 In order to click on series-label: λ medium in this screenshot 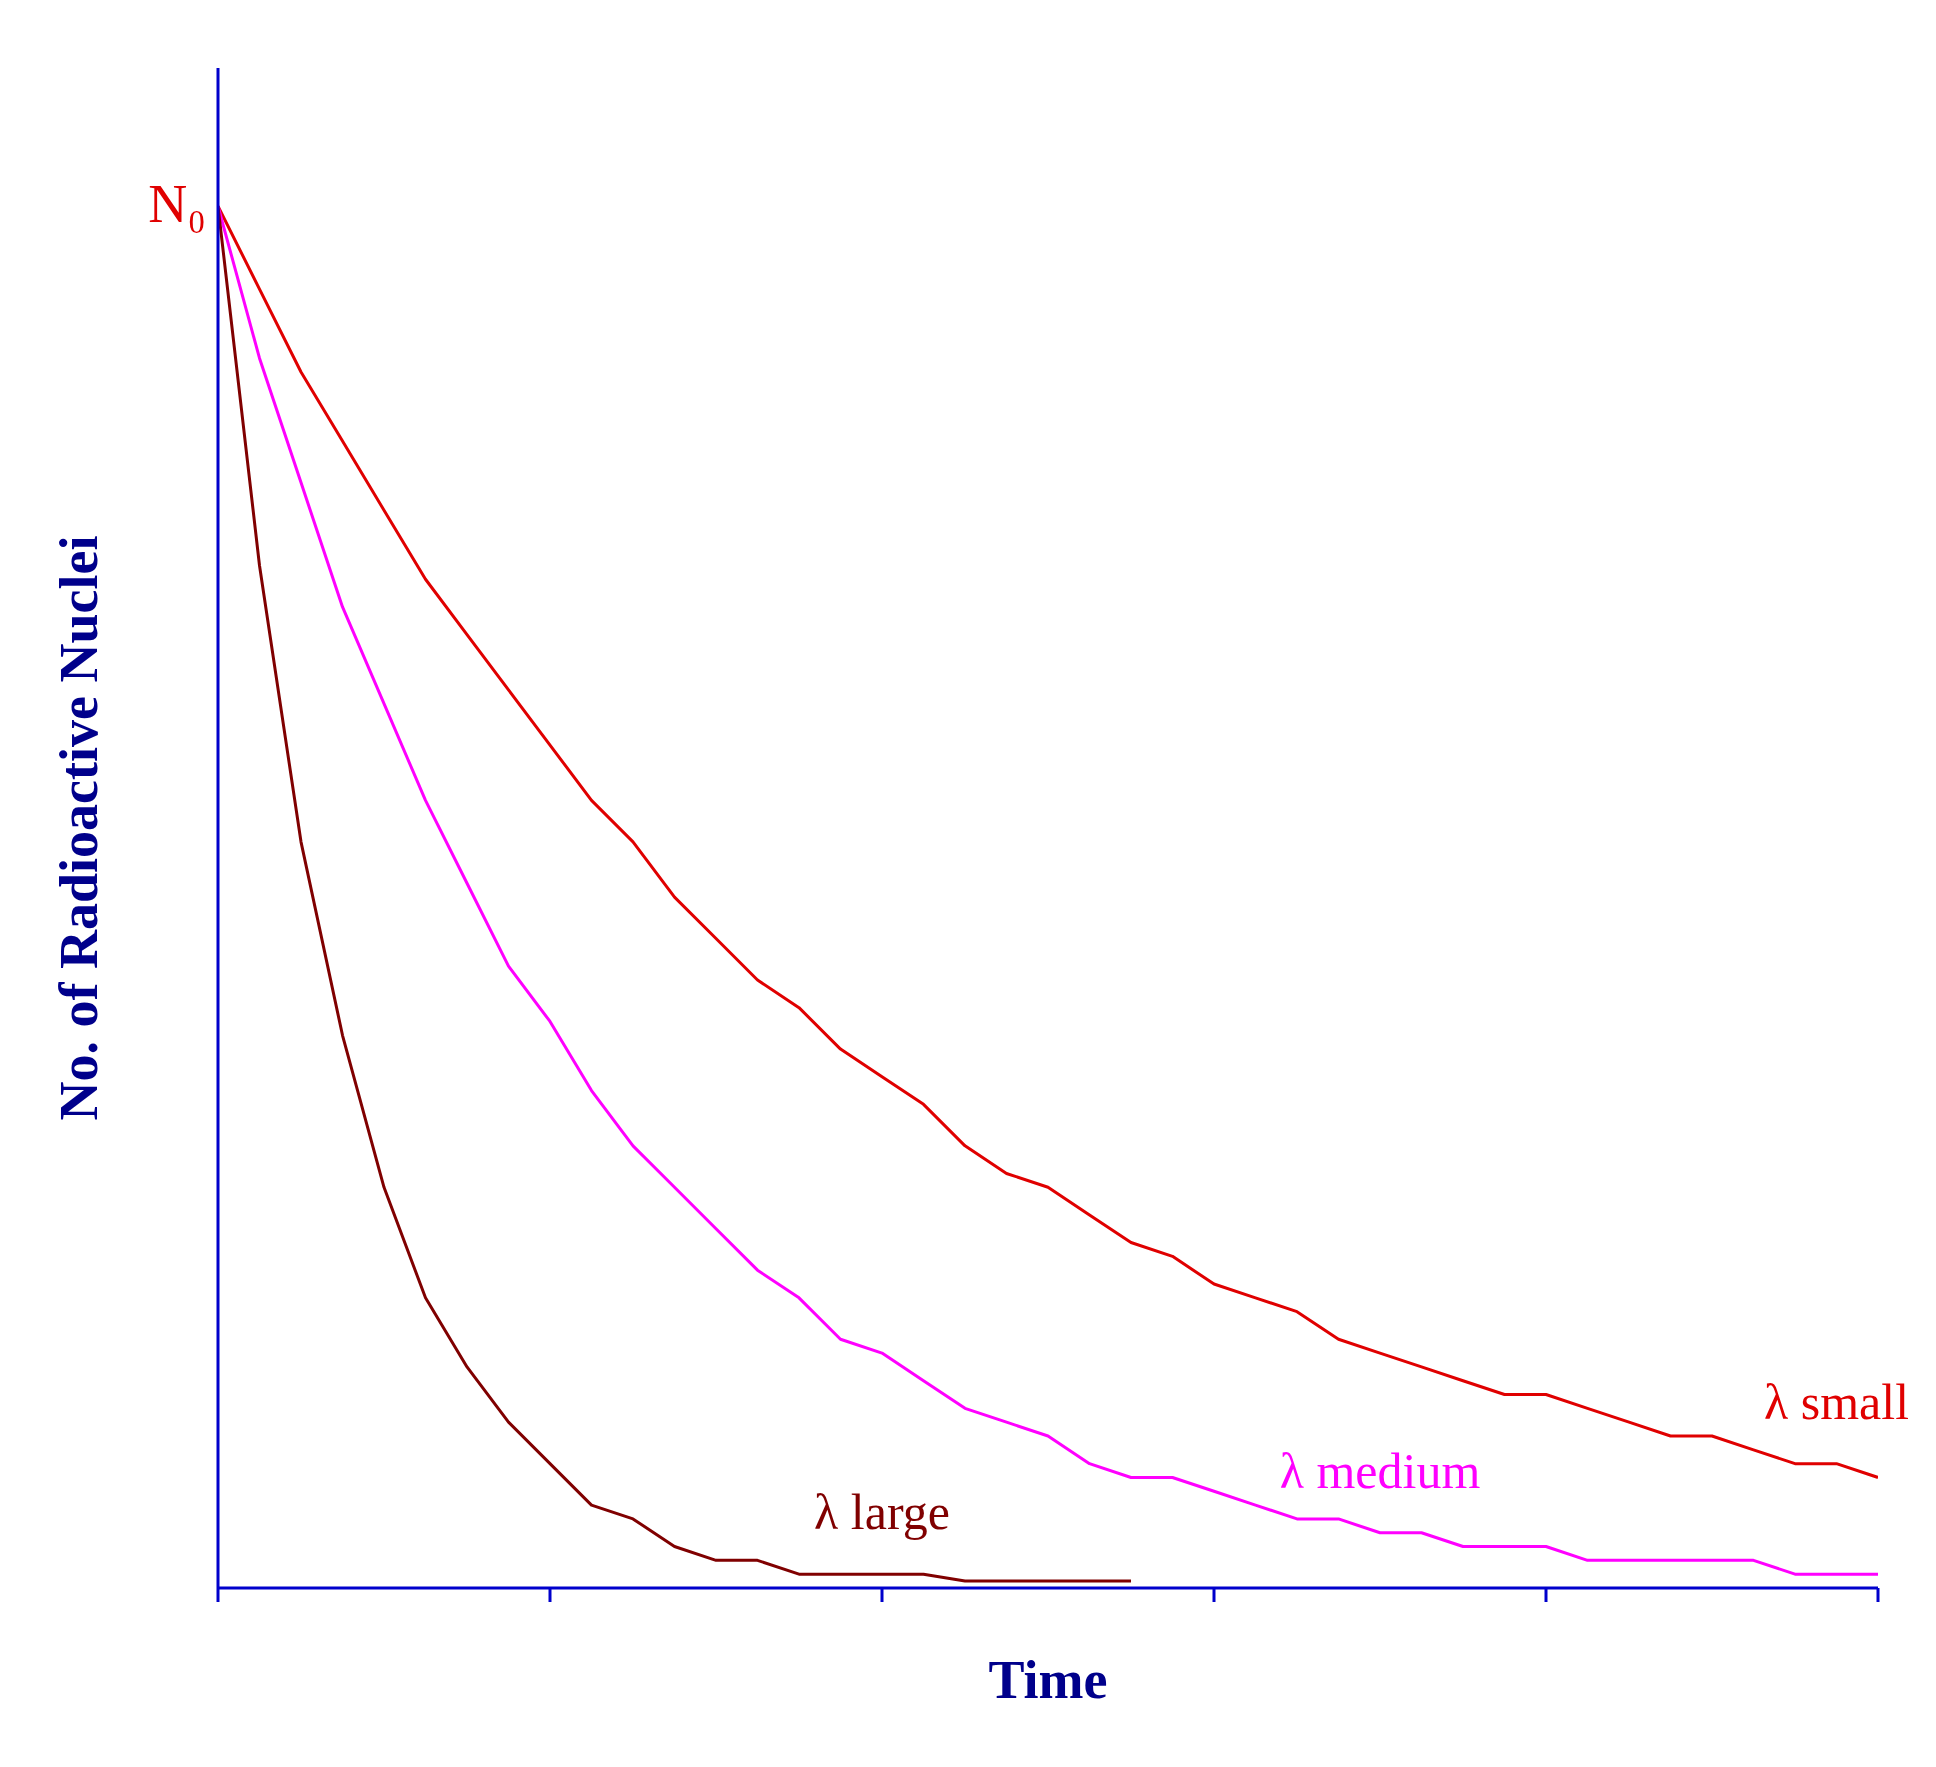, I will do `click(1380, 1470)`.